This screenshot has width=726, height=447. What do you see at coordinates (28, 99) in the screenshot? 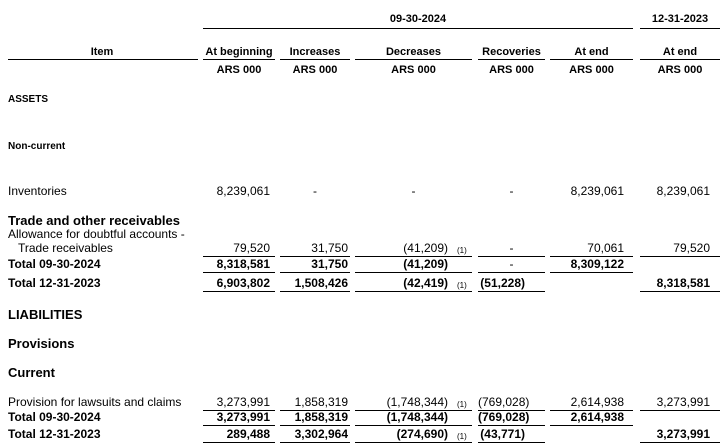
I see `row-label: ASSETS` at bounding box center [28, 99].